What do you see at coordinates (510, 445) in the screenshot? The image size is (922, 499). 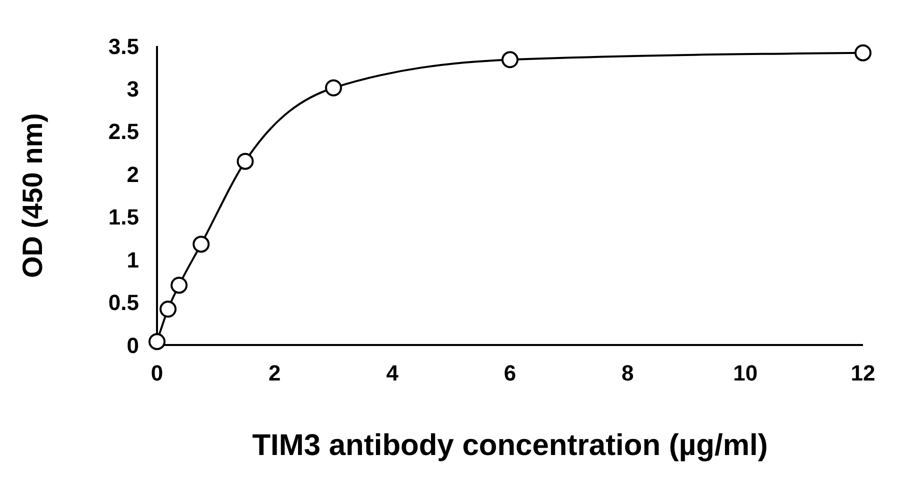 I see `x-axis-title: TIM3 antibody concentration (µg/ml)` at bounding box center [510, 445].